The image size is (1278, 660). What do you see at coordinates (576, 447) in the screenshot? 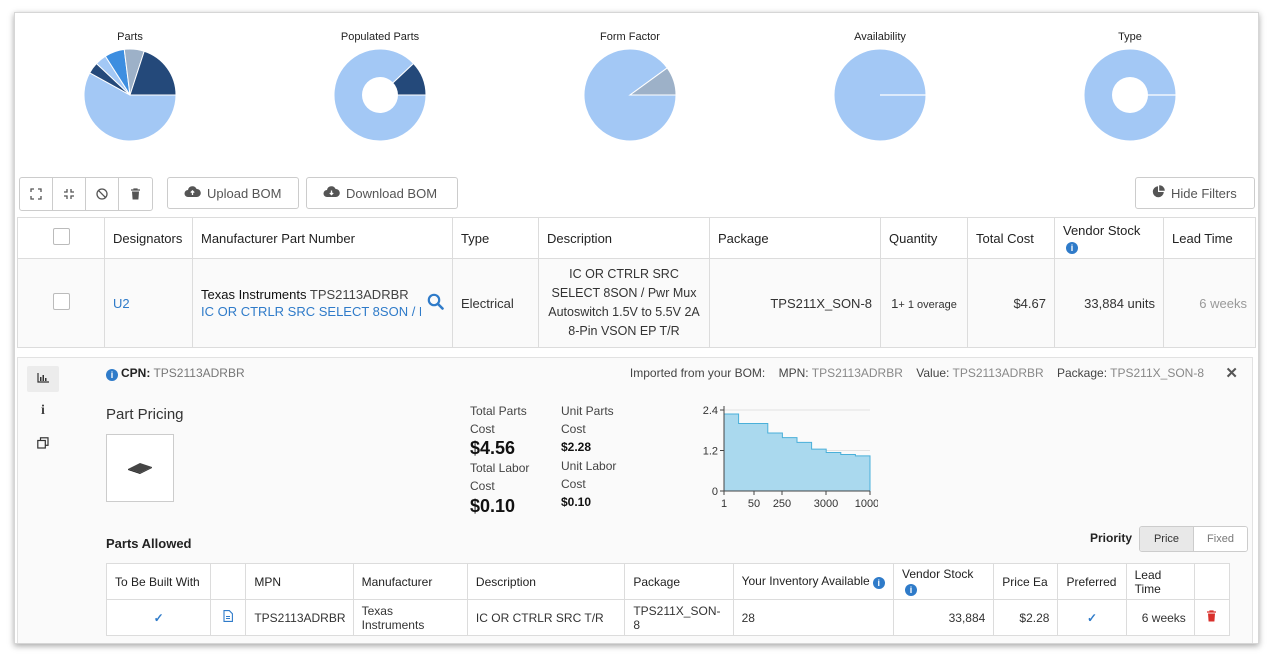
I see `unit-parts-cost-value: $2.28` at bounding box center [576, 447].